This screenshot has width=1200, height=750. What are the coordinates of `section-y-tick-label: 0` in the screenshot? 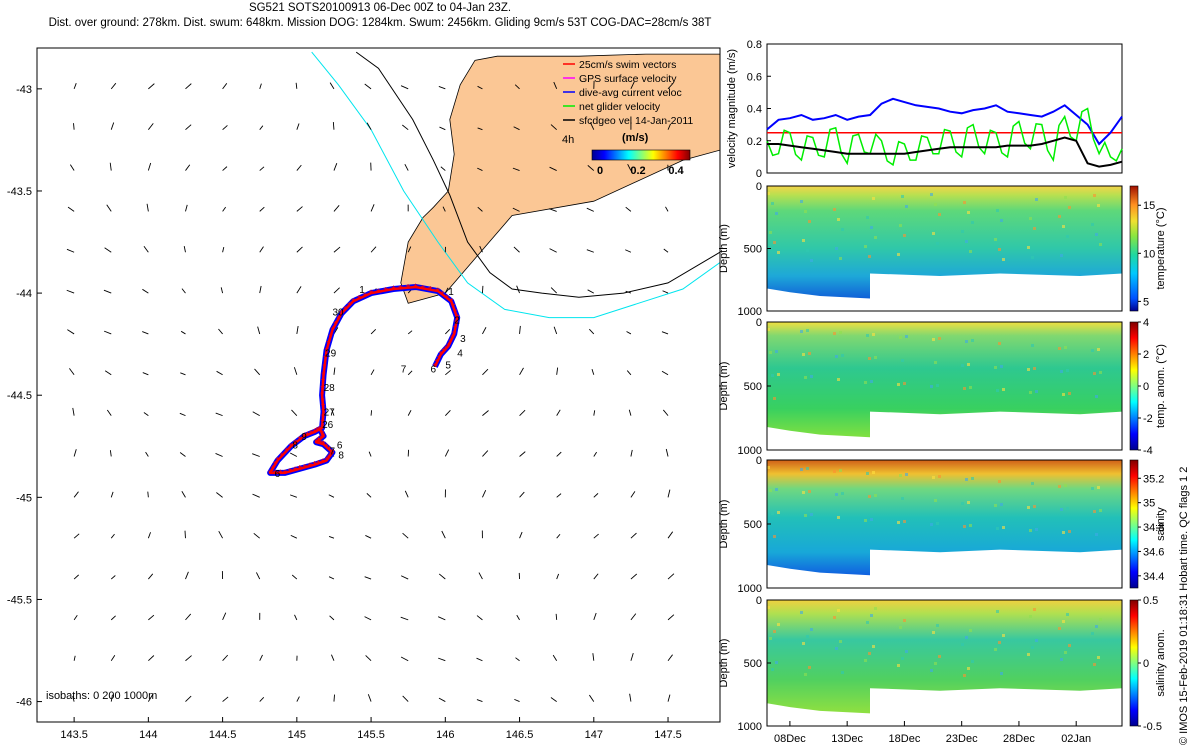 It's located at (759, 461).